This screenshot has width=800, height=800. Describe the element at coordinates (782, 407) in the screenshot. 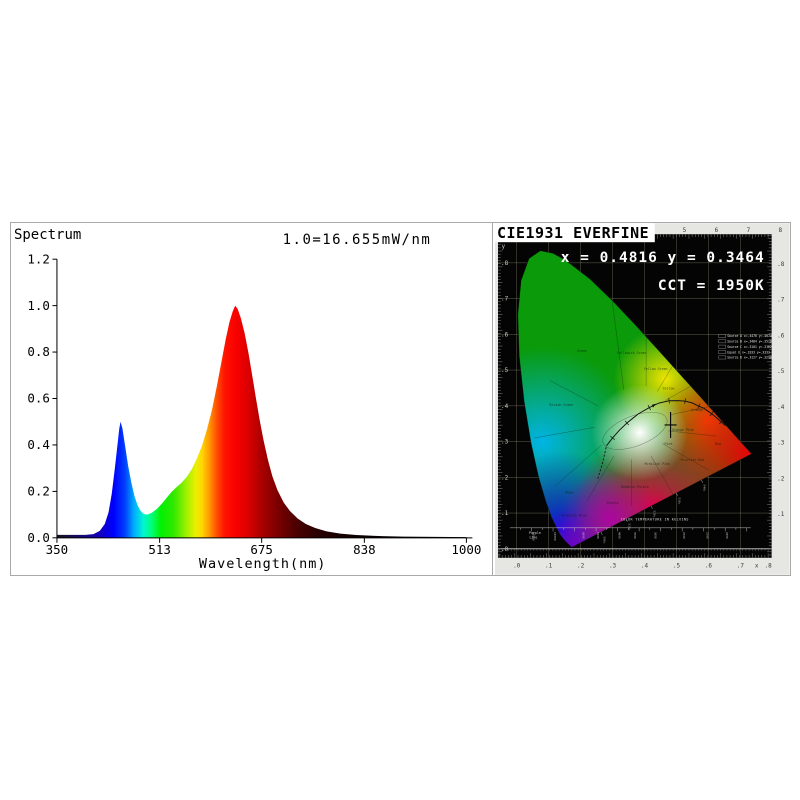

I see `cie-right-tick-label: .4` at that location.